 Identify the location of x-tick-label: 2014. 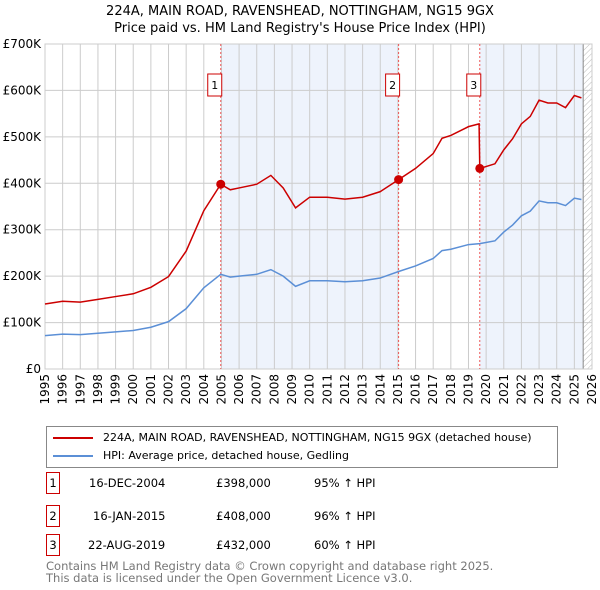
(380, 389).